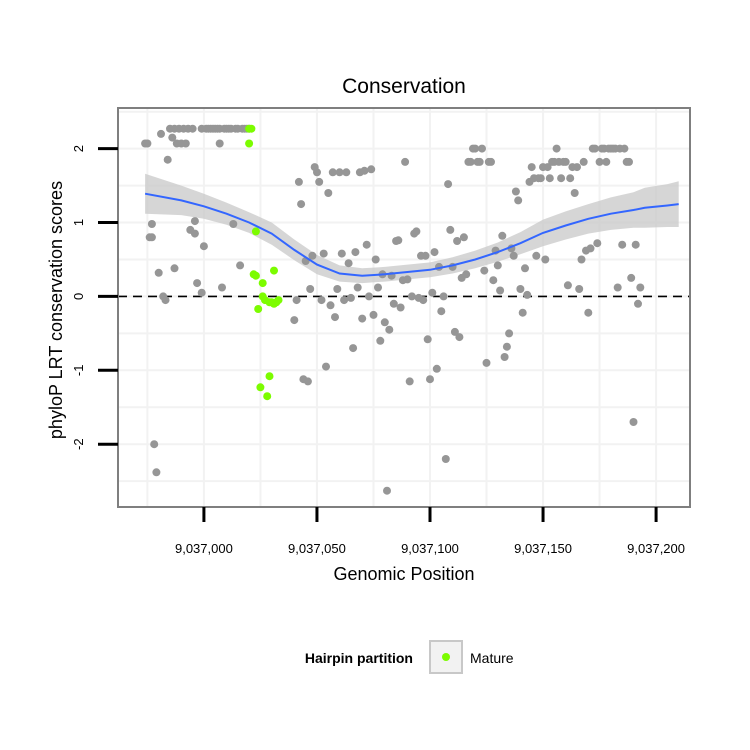  What do you see at coordinates (78, 222) in the screenshot?
I see `y-tick-label: 1` at bounding box center [78, 222].